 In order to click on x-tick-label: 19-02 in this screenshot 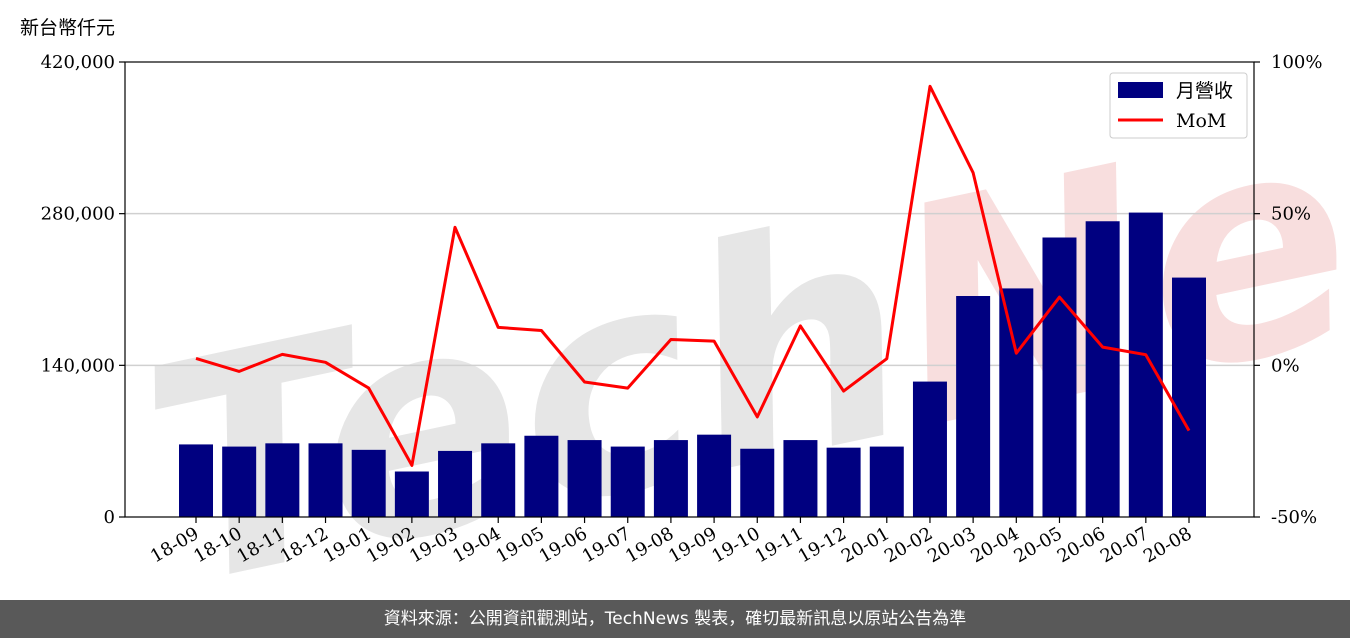, I will do `click(390, 545)`.